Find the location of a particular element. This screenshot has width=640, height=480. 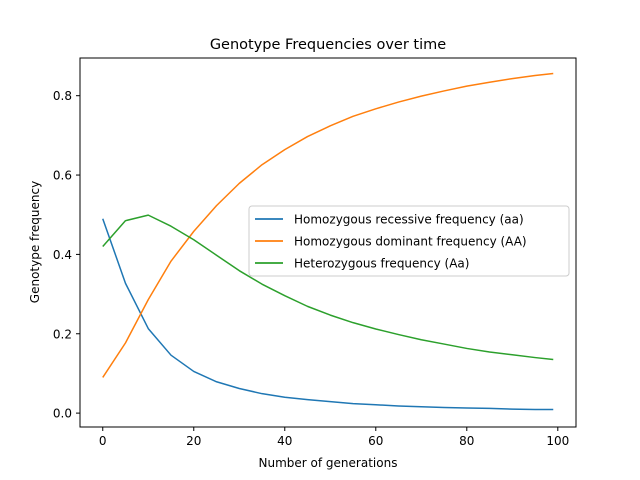

x-tick-label: 80 is located at coordinates (466, 441).